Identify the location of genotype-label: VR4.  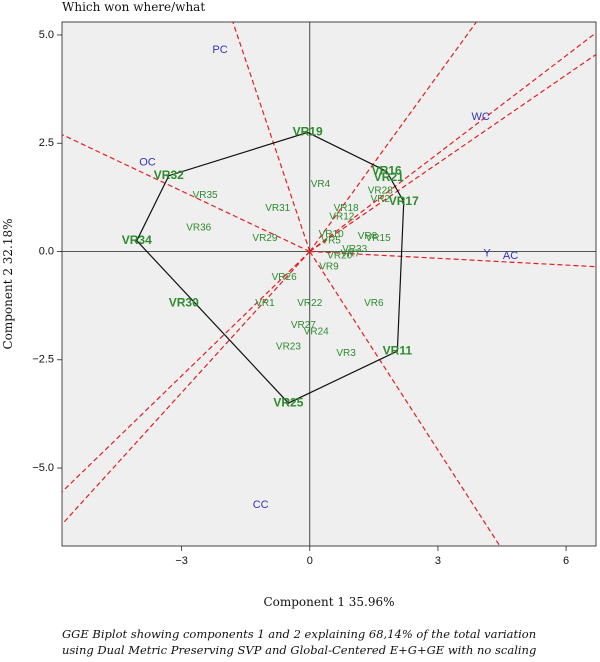
(321, 184).